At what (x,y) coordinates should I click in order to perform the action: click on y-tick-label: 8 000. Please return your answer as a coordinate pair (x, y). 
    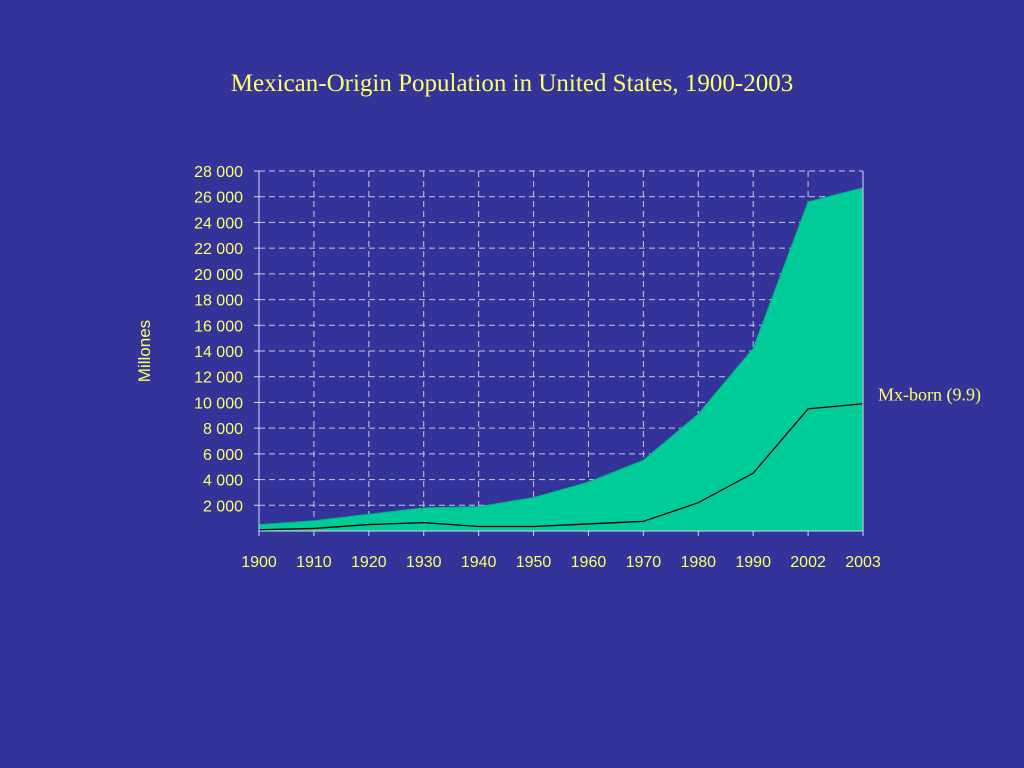
    Looking at the image, I should click on (223, 429).